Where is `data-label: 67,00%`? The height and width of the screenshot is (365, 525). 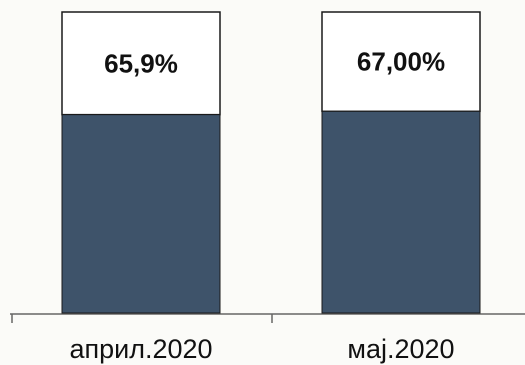
data-label: 67,00% is located at coordinates (401, 62).